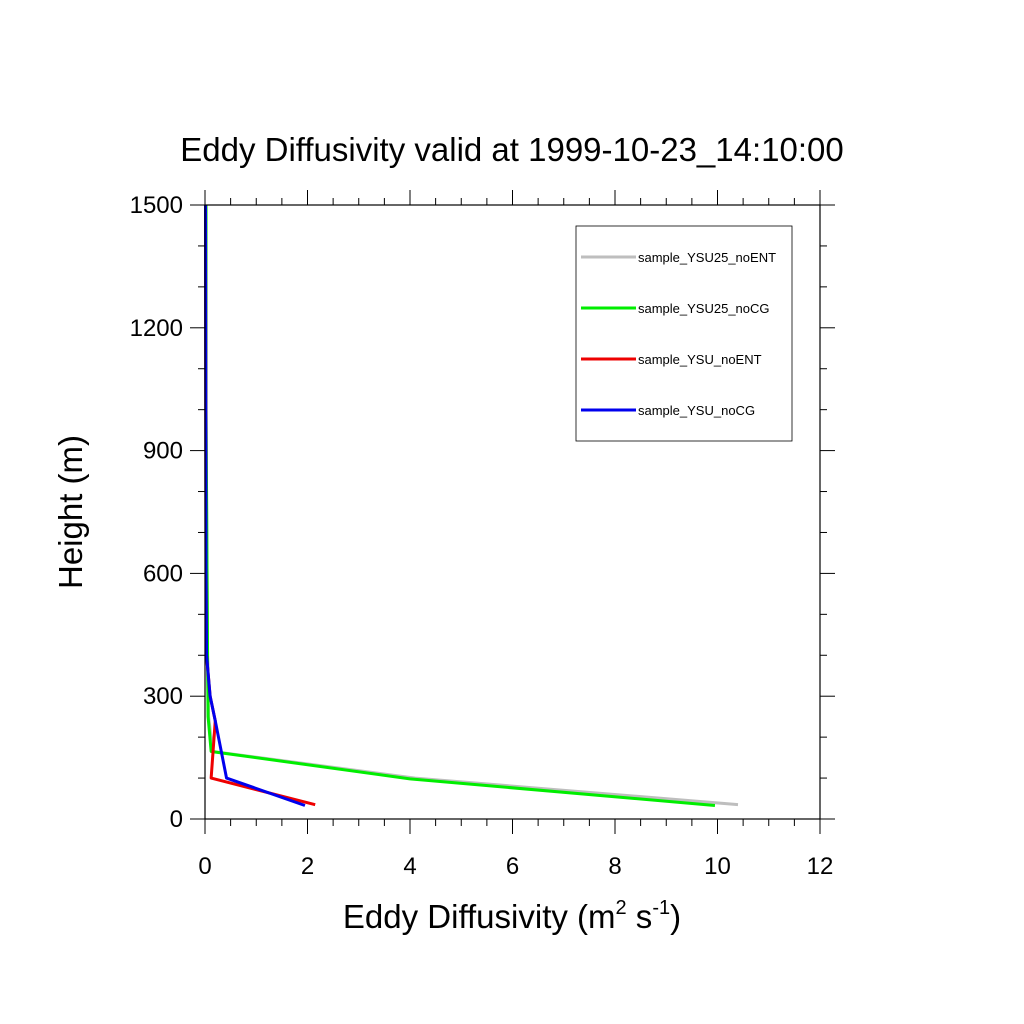  Describe the element at coordinates (700, 359) in the screenshot. I see `legend-label-sample_YSU_noENT: sample_YSU_noENT` at that location.